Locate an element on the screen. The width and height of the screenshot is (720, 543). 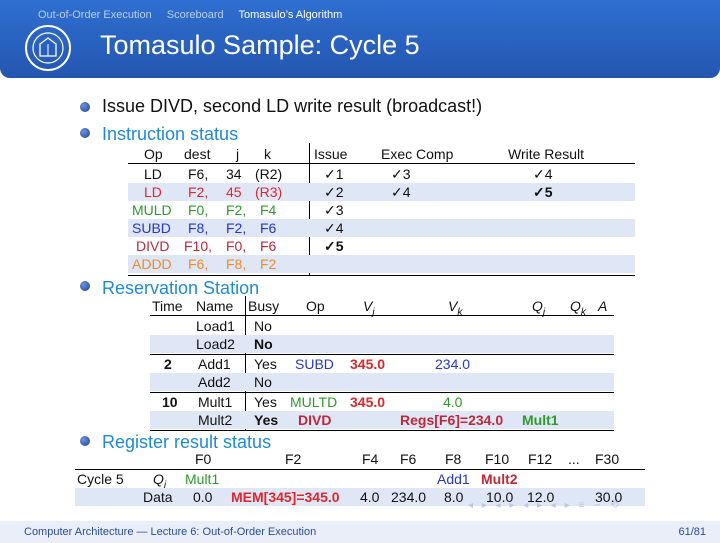
page-number: 61/81 is located at coordinates (692, 532).